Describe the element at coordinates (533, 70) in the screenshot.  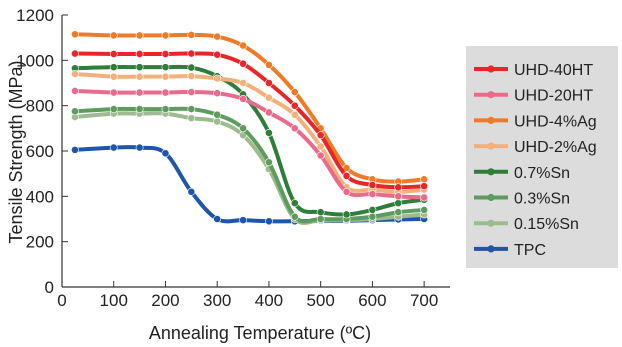
I see `legend-item: UHD-40HT` at that location.